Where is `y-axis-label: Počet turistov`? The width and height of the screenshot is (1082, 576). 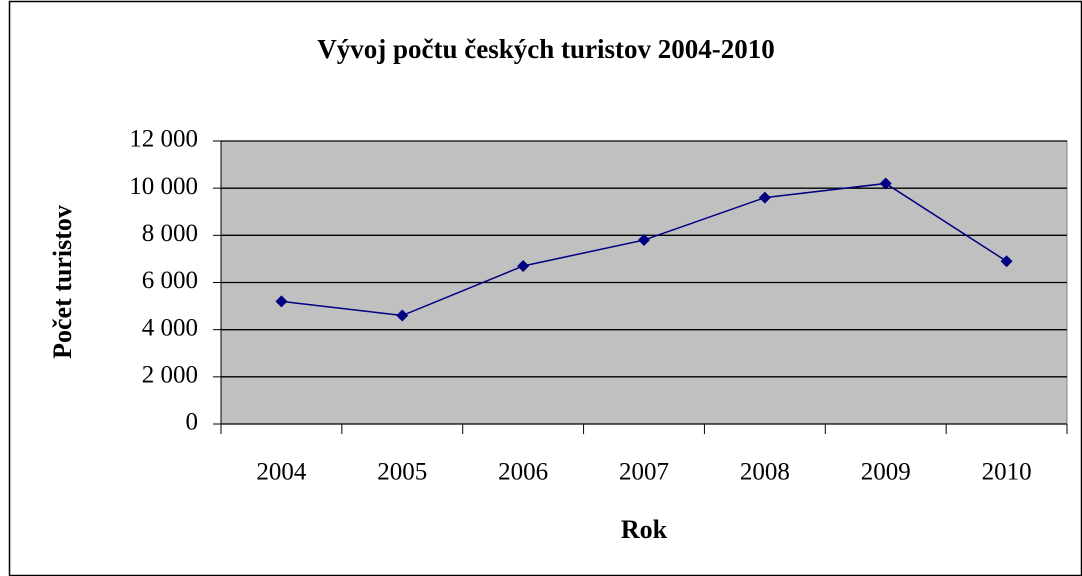
y-axis-label: Počet turistov is located at coordinates (62, 282).